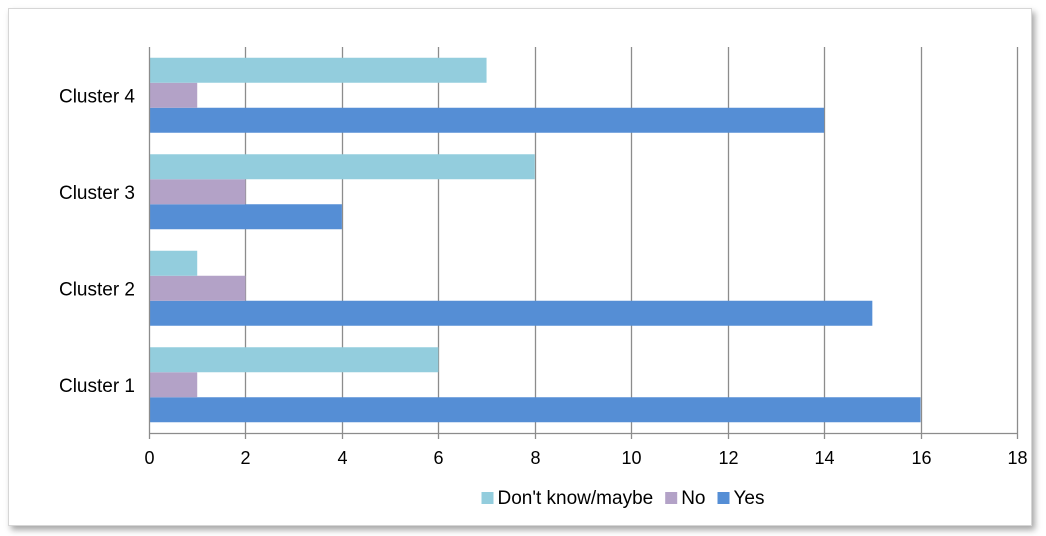 The height and width of the screenshot is (536, 1046). Describe the element at coordinates (824, 458) in the screenshot. I see `x-tick-label: 14` at that location.